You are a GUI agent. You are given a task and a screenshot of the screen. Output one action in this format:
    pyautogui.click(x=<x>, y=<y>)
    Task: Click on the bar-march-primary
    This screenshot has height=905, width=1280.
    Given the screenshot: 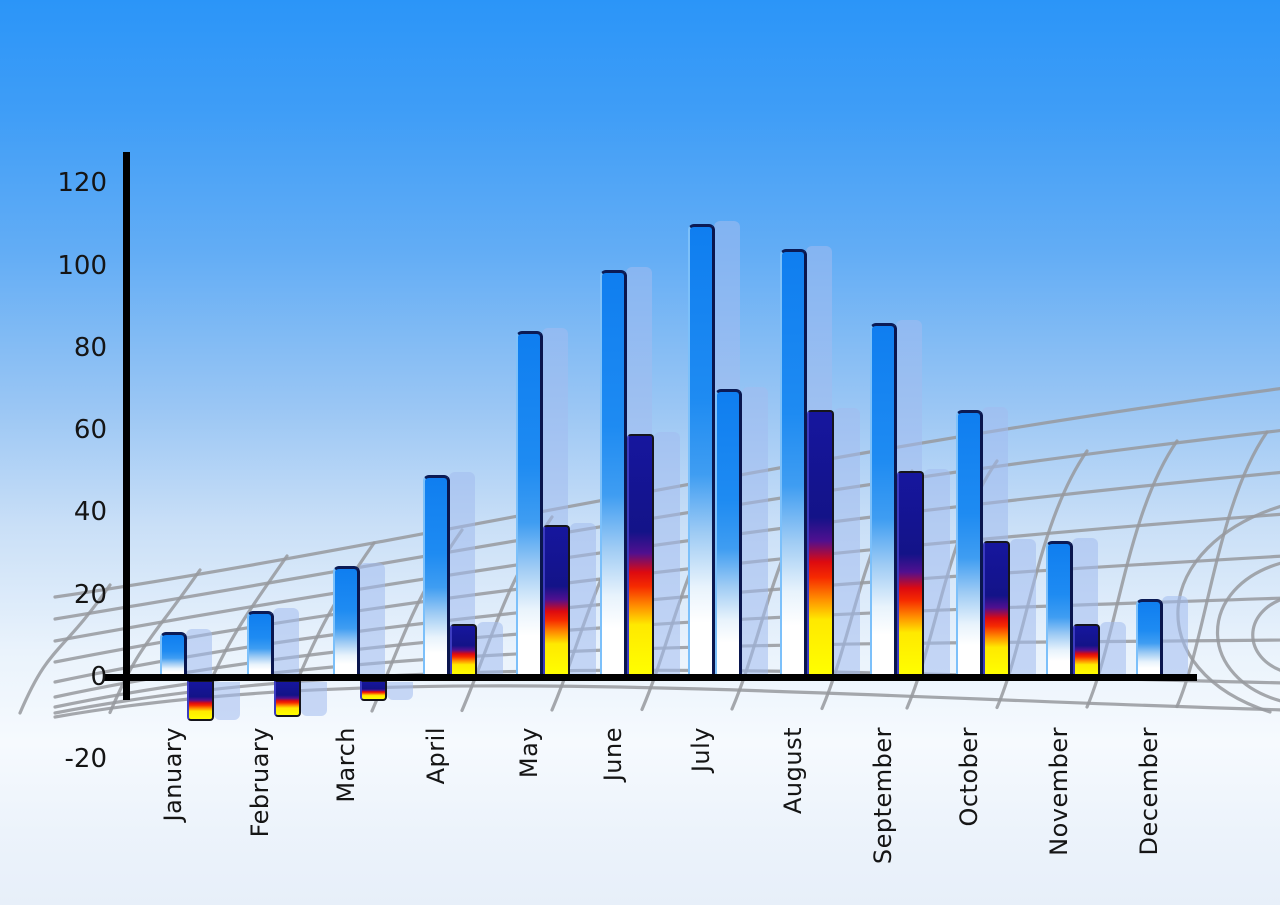 What is the action you would take?
    pyautogui.click(x=346, y=621)
    